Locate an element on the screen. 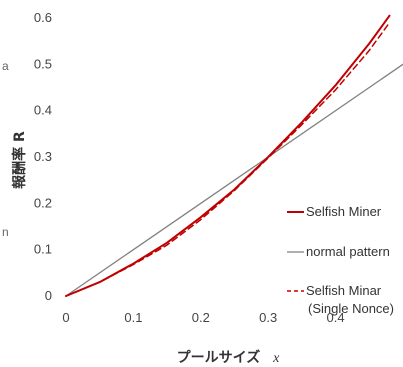 Image resolution: width=403 pixels, height=367 pixels. x-tick-label: 0.2 is located at coordinates (201, 317).